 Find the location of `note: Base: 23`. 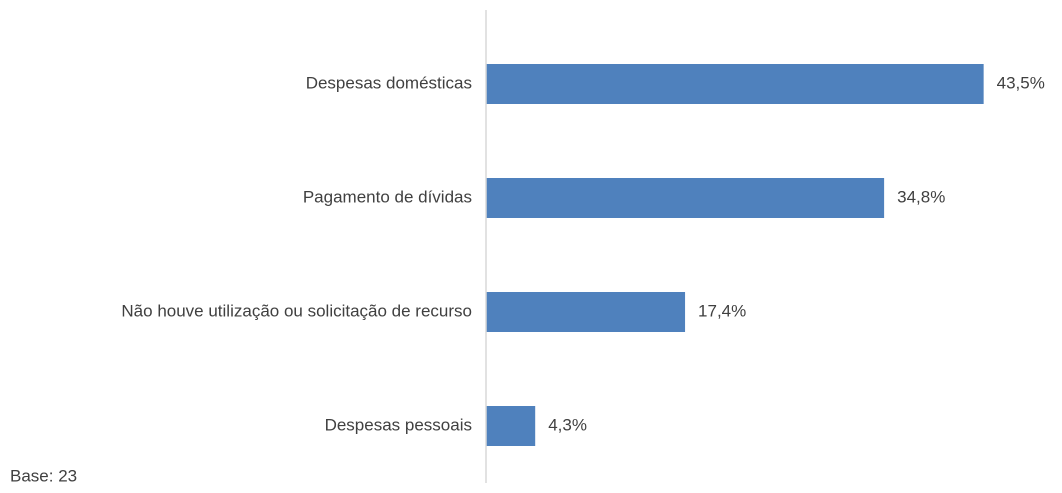

note: Base: 23 is located at coordinates (43, 475).